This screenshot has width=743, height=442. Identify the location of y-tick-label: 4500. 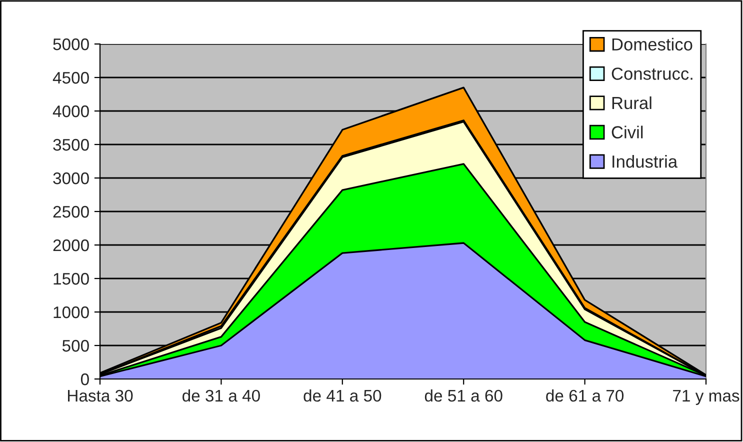
(70, 78).